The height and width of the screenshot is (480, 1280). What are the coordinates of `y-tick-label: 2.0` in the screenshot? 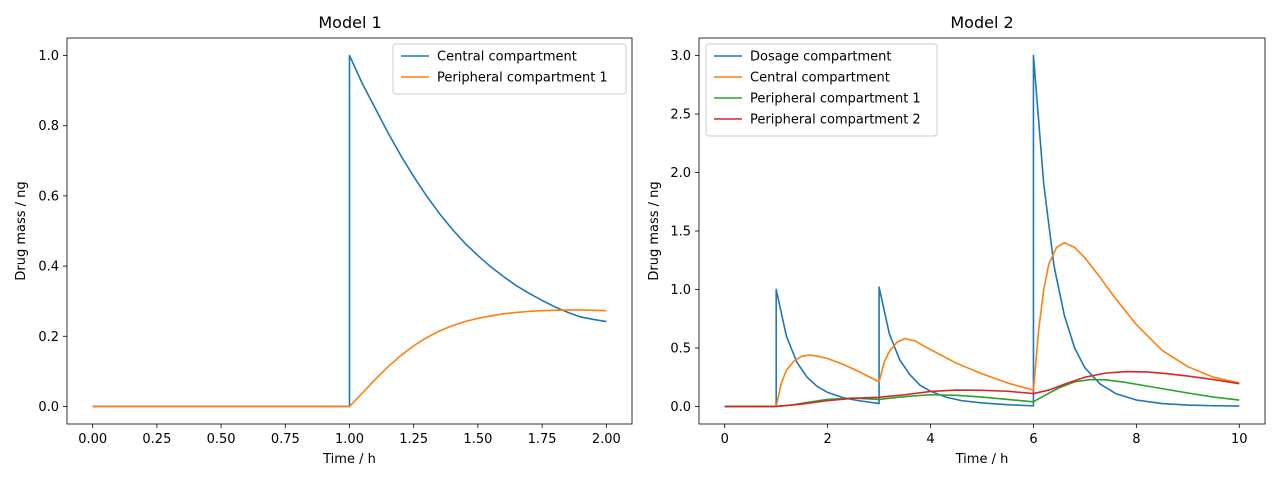 It's located at (680, 173).